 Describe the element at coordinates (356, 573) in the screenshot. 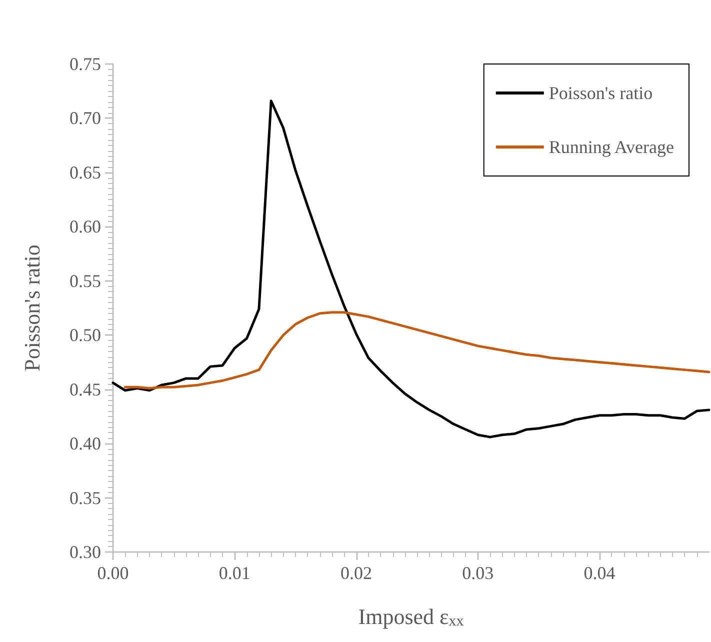

I see `x-tick-label: 0.02` at that location.